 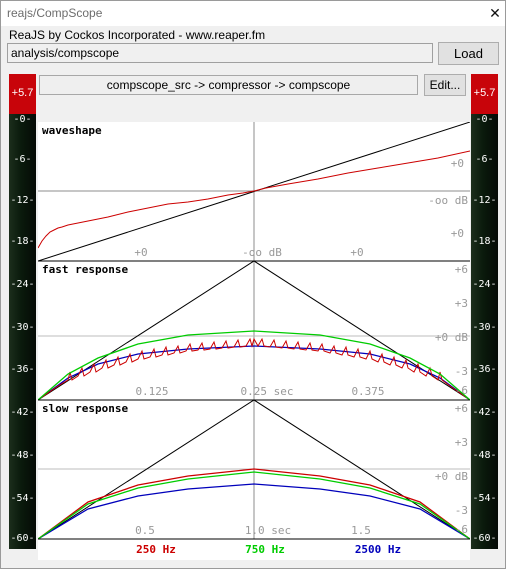 I want to click on right-meter-body, so click(x=484, y=331).